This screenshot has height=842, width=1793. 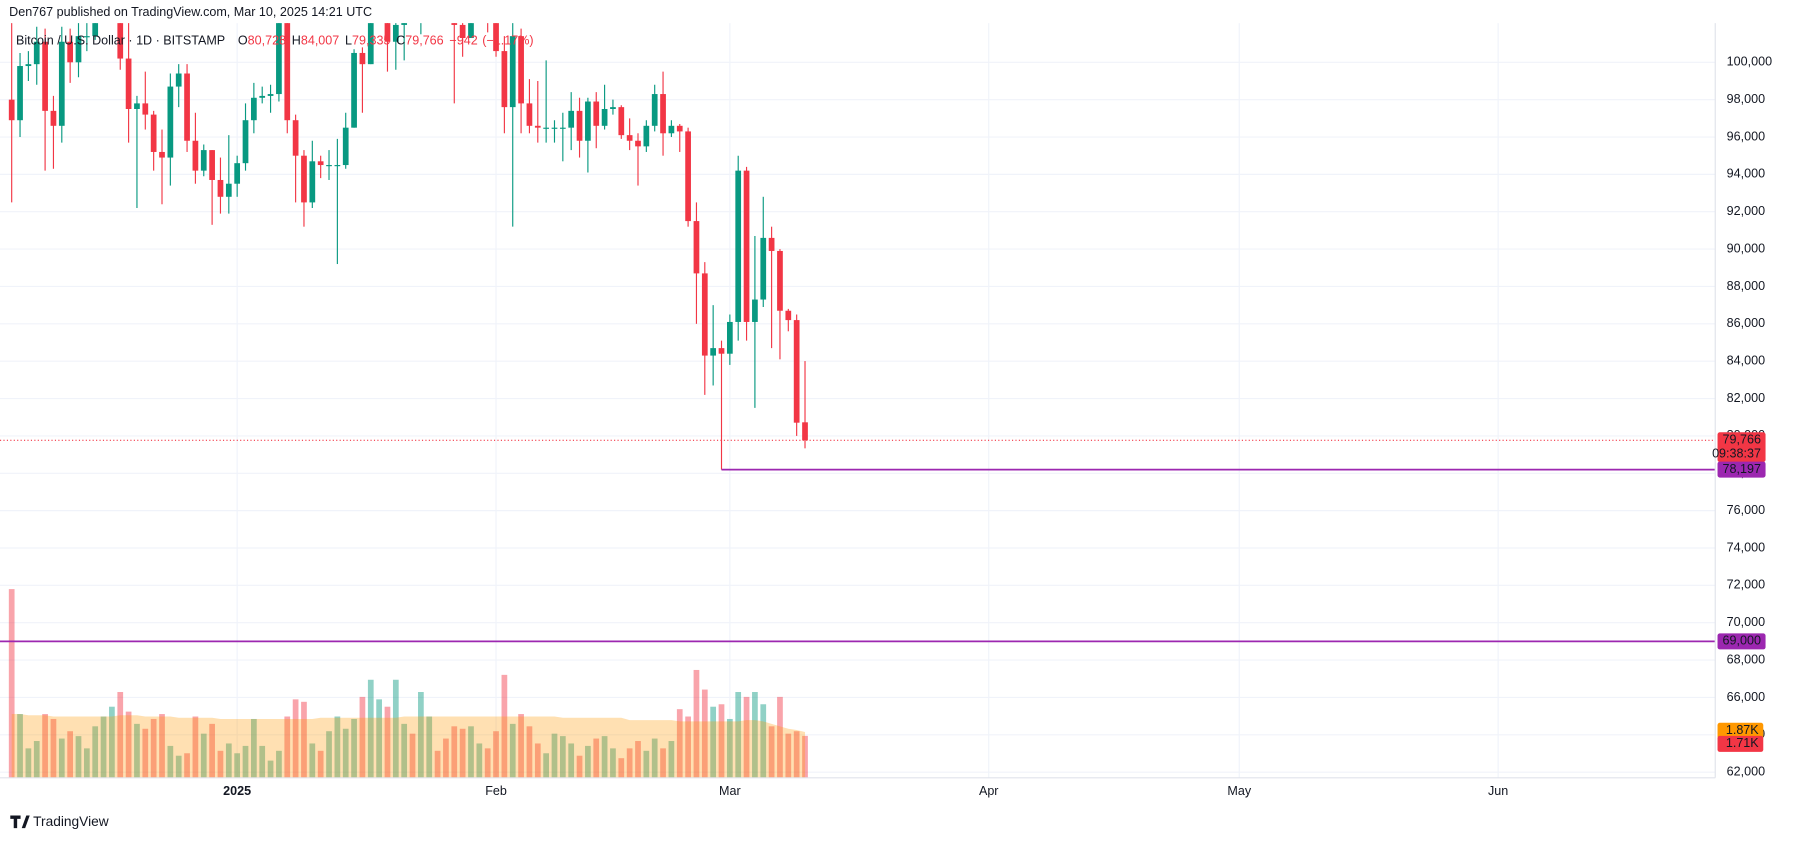 I want to click on volume-label: 1.71K, so click(x=1742, y=743).